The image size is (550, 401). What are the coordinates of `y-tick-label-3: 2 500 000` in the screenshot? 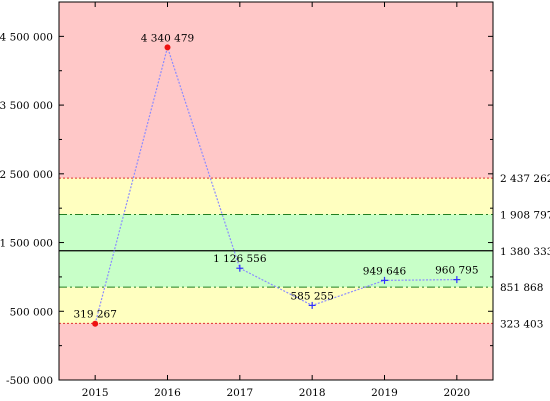 It's located at (26, 175).